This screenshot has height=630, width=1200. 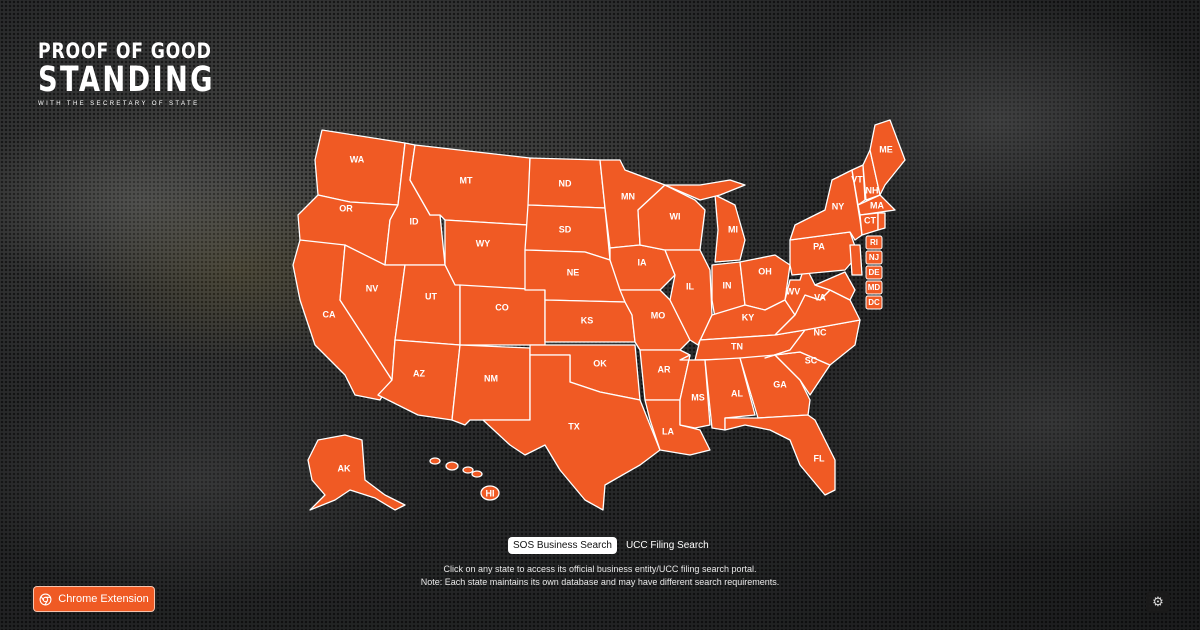 I want to click on state-vt, so click(x=858, y=185).